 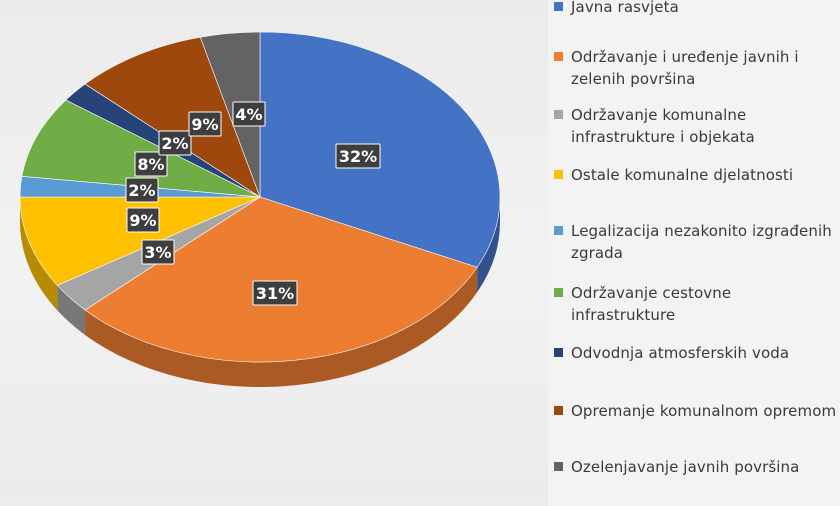 I want to click on legend-label: Javna rasvjeta, so click(x=625, y=8).